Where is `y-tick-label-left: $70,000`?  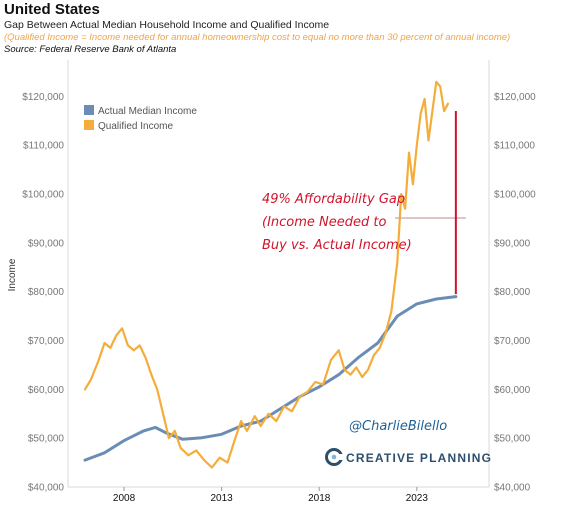
y-tick-label-left: $70,000 is located at coordinates (46, 341).